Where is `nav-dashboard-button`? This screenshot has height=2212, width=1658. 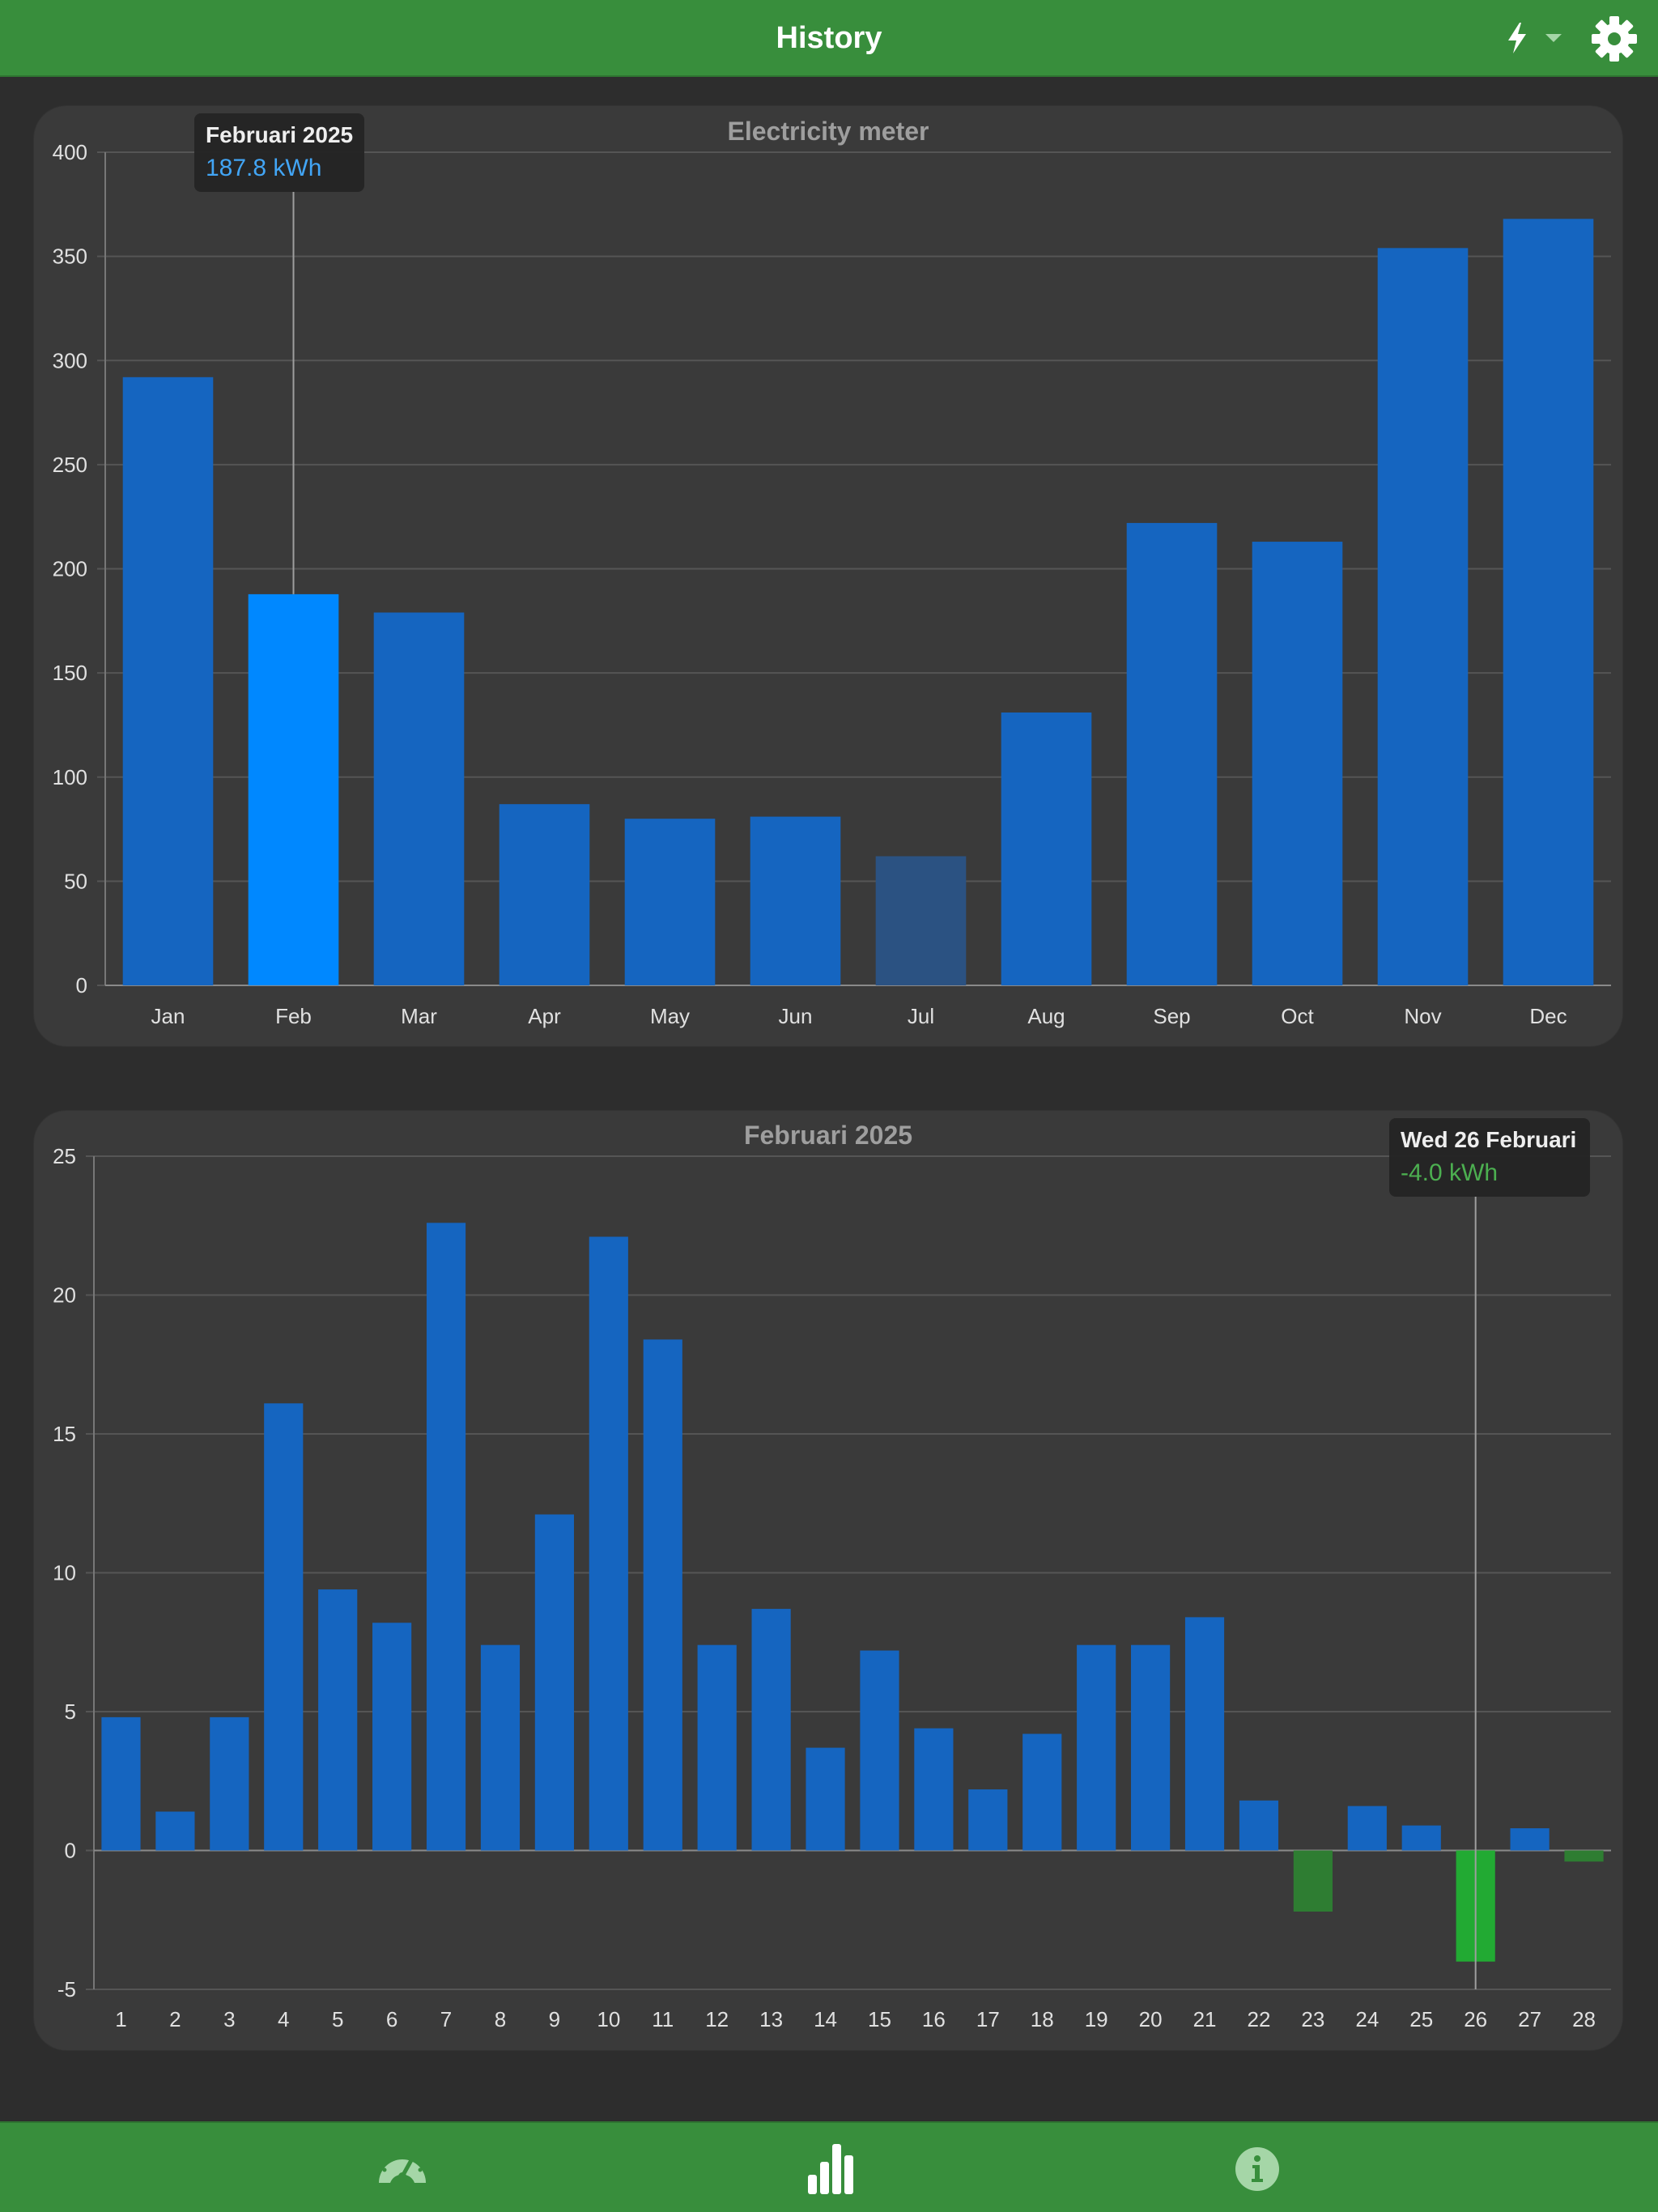
nav-dashboard-button is located at coordinates (402, 2169).